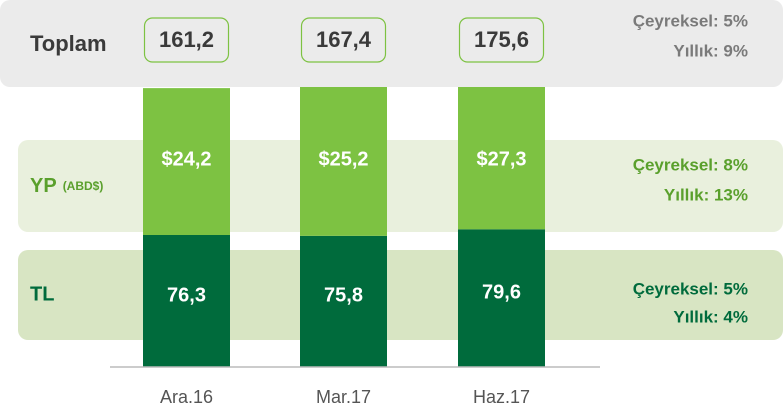 This screenshot has height=415, width=783. Describe the element at coordinates (501, 159) in the screenshot. I see `fx-value-label: $27,3` at that location.